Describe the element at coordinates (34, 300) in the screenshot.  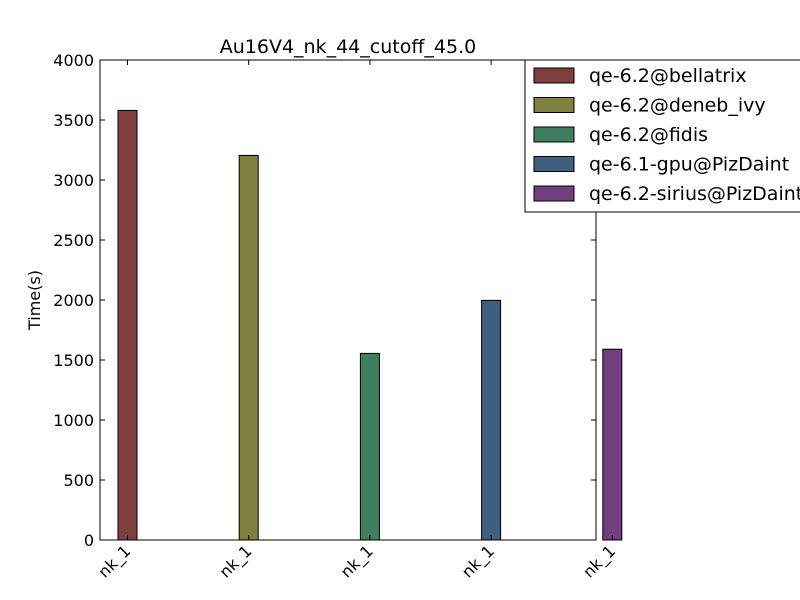
I see `y-axis-label: Time(s)` at that location.